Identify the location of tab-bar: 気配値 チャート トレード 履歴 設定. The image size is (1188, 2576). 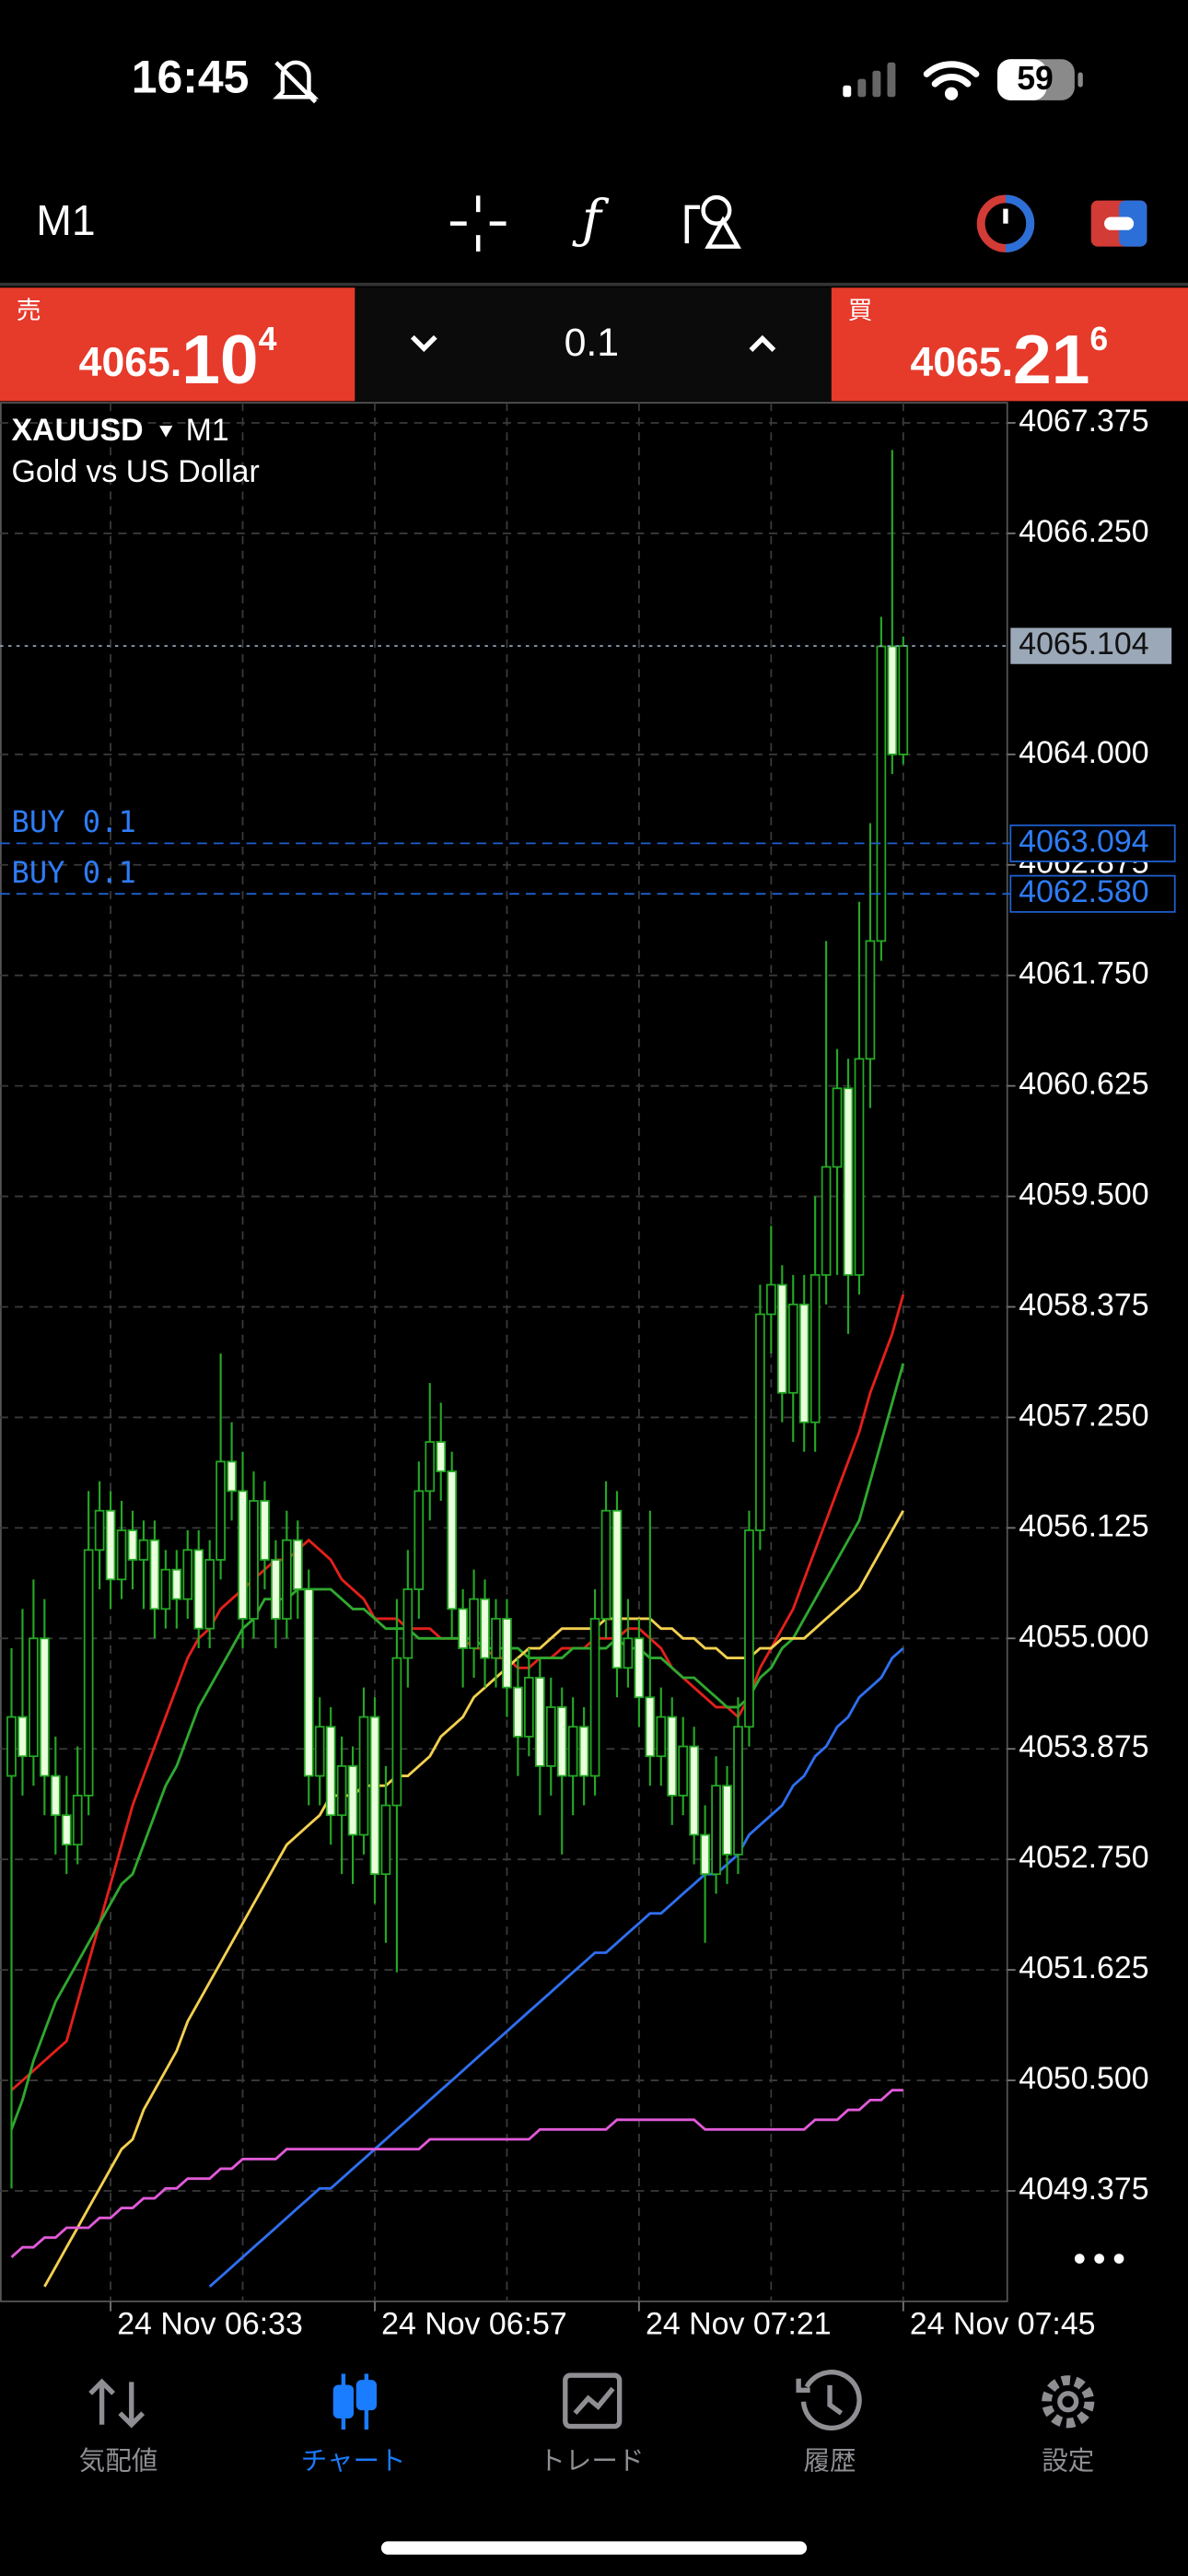
(587, 2423).